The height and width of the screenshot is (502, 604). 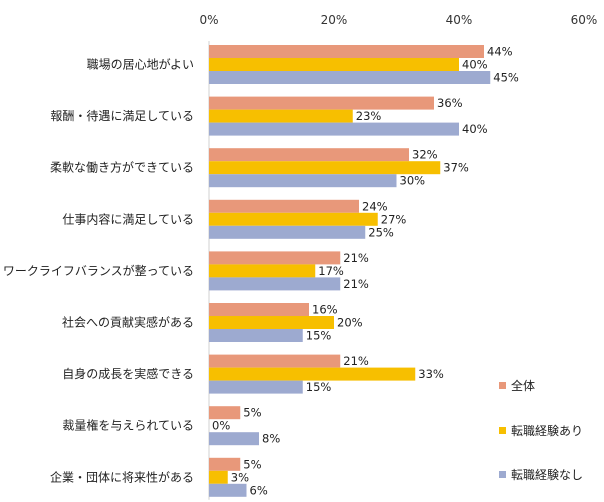 What do you see at coordinates (128, 218) in the screenshot?
I see `category-label: 仕事内容に満足している` at bounding box center [128, 218].